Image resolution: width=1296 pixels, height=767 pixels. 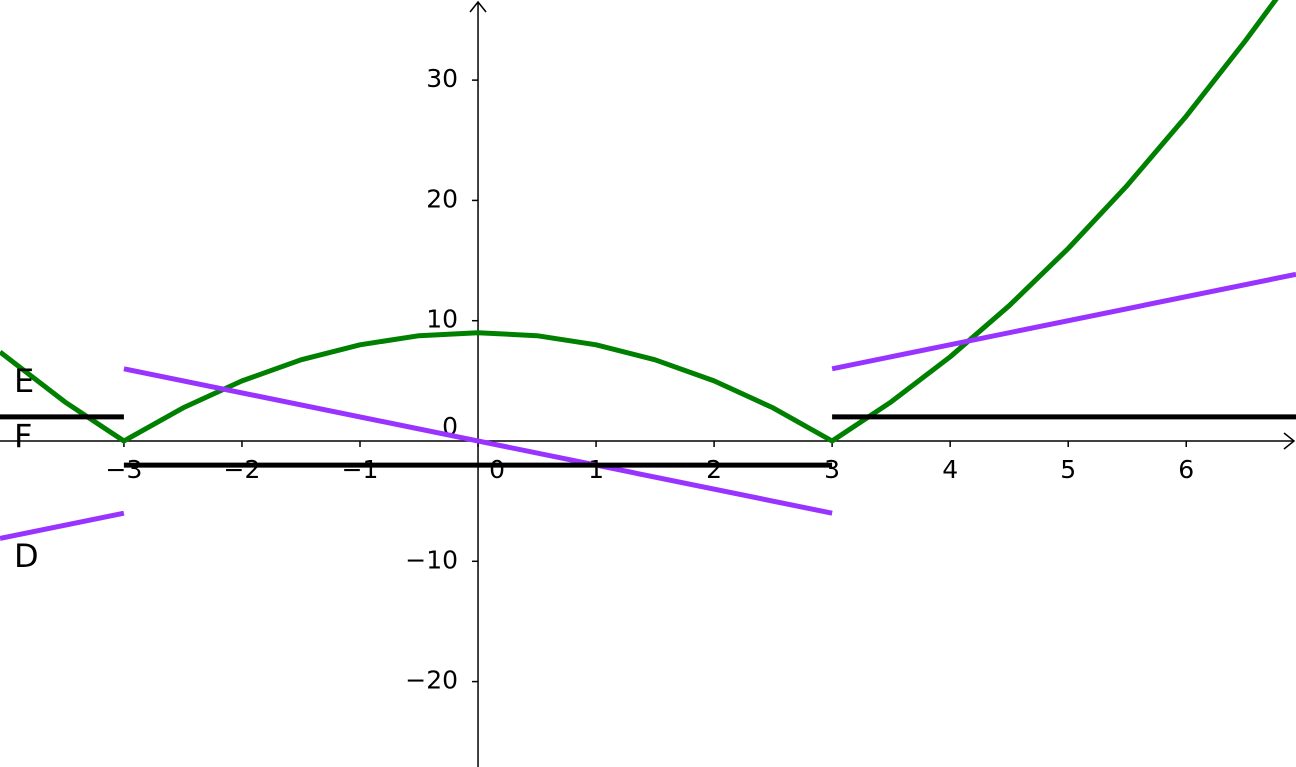 What do you see at coordinates (832, 469) in the screenshot?
I see `x-tick-label: 3` at bounding box center [832, 469].